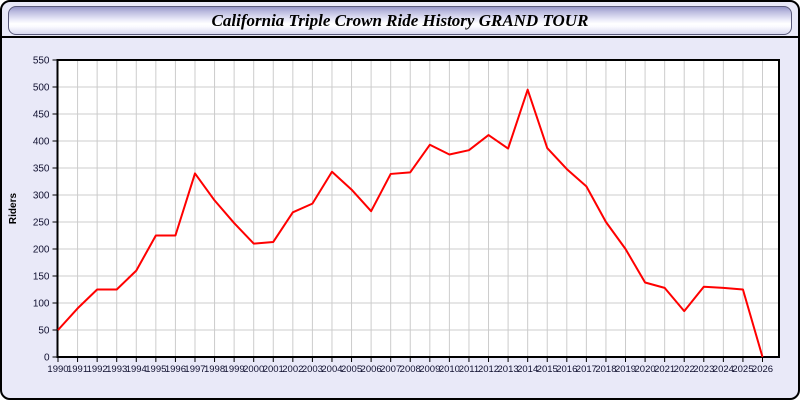 The height and width of the screenshot is (400, 800). I want to click on x-tick-label: 2023, so click(703, 369).